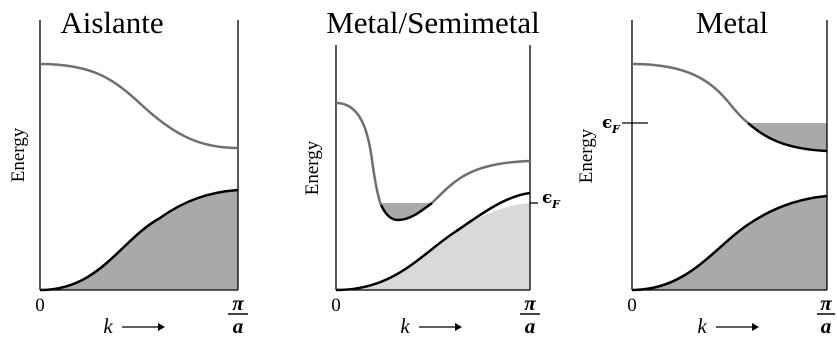 The image size is (837, 340). I want to click on upper-band-curve-filled, so click(787, 137).